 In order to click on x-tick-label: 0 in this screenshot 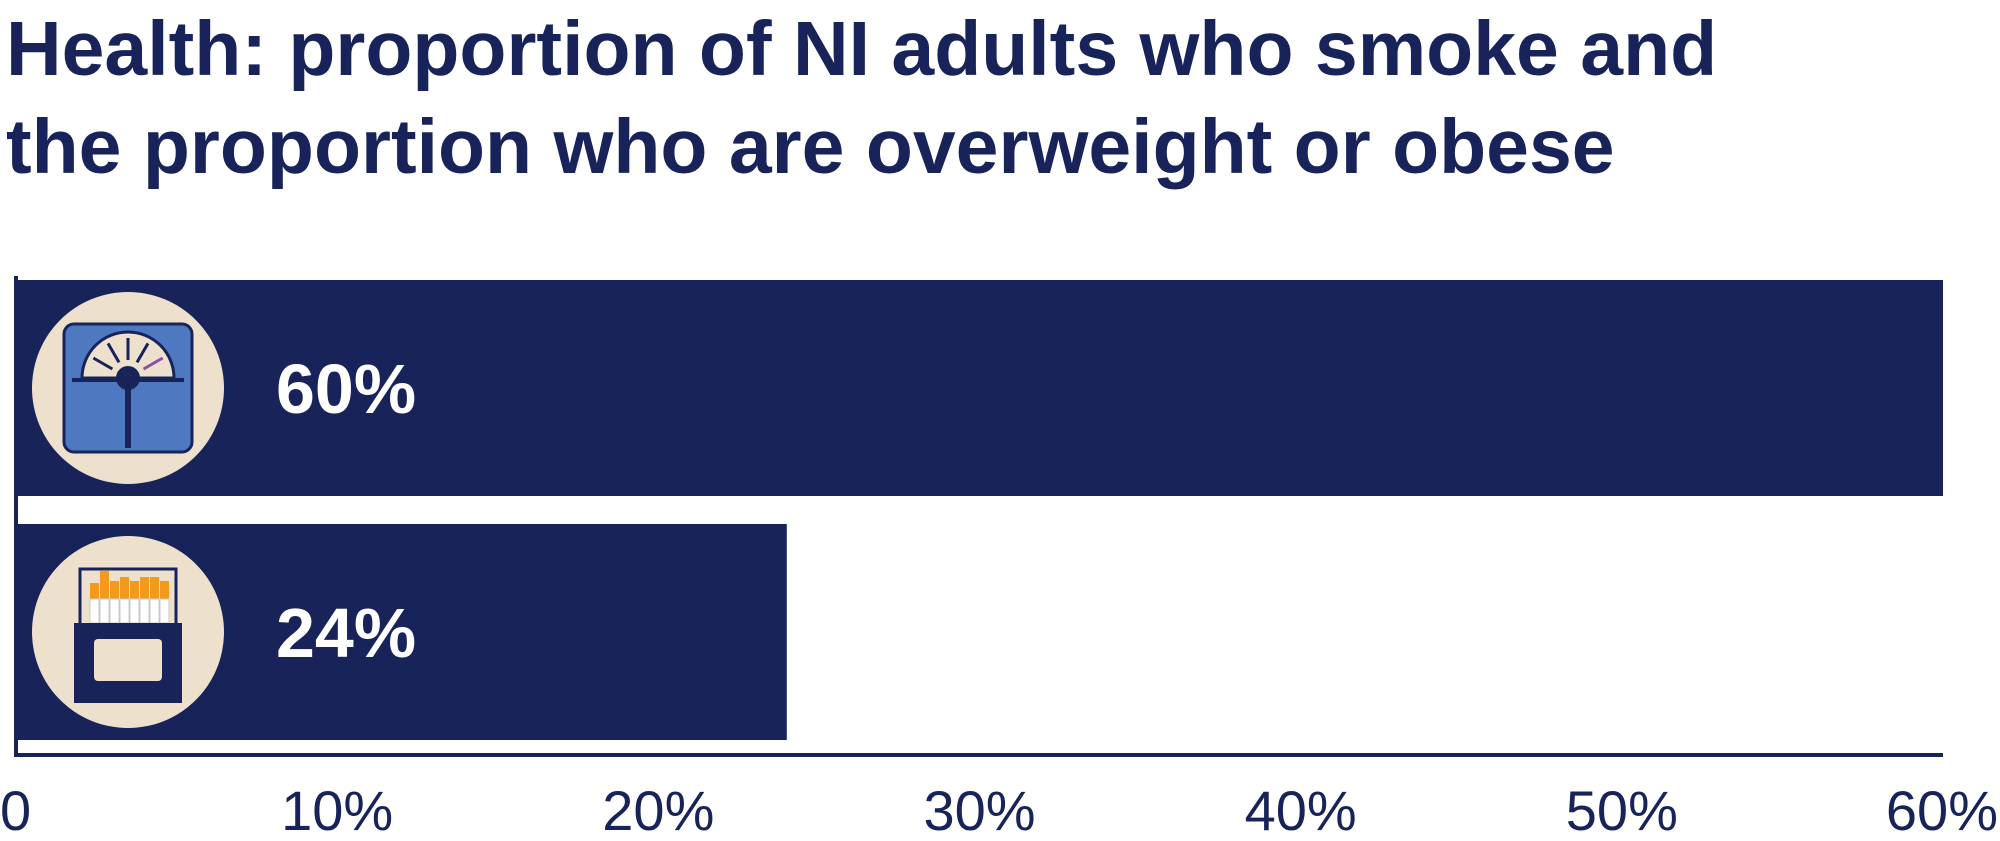, I will do `click(15, 810)`.